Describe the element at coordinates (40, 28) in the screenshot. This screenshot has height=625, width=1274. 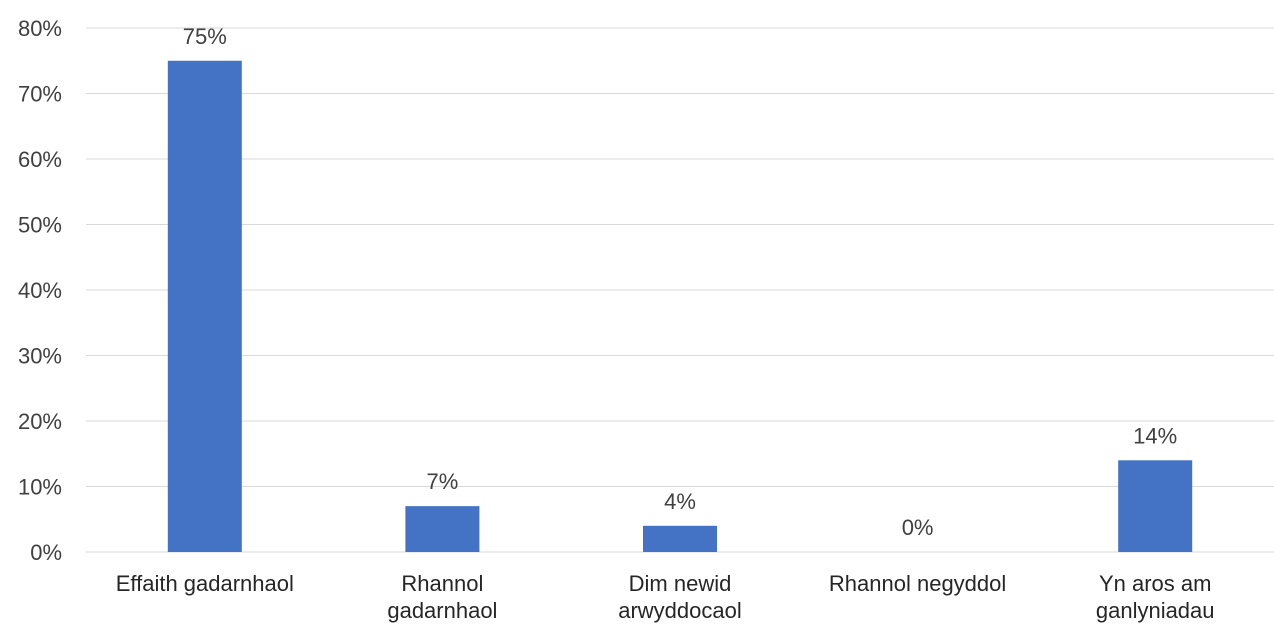
I see `y-tick-label: 80%` at that location.